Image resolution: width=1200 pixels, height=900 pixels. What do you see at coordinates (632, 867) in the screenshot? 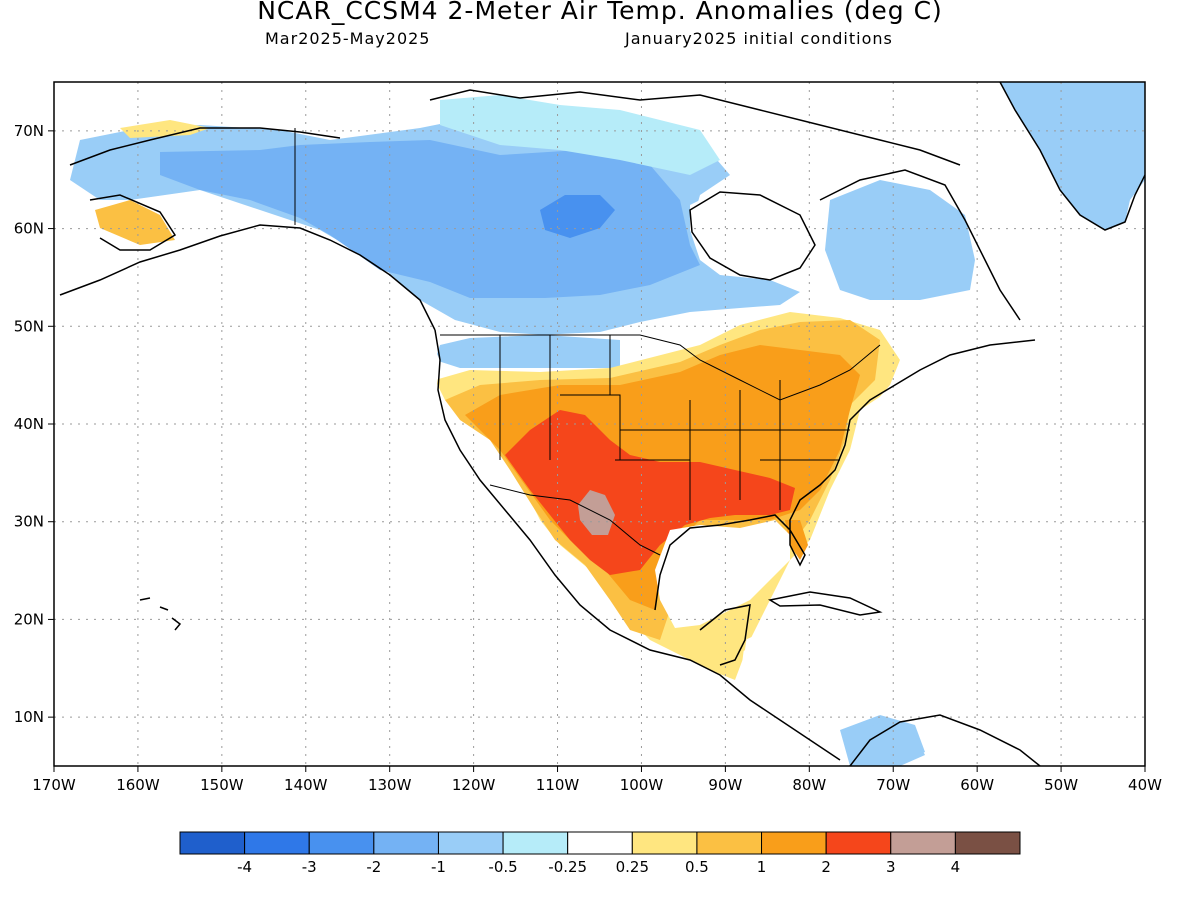
I see `legend-label: 0.25` at bounding box center [632, 867].